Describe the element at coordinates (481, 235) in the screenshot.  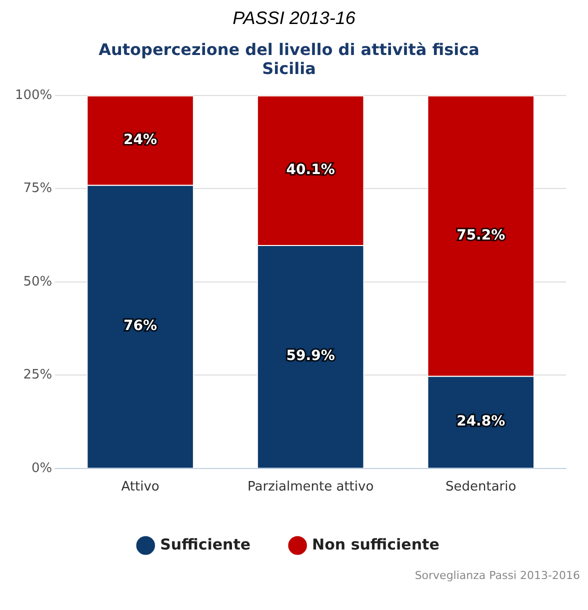
I see `data-label: 75.2%` at that location.